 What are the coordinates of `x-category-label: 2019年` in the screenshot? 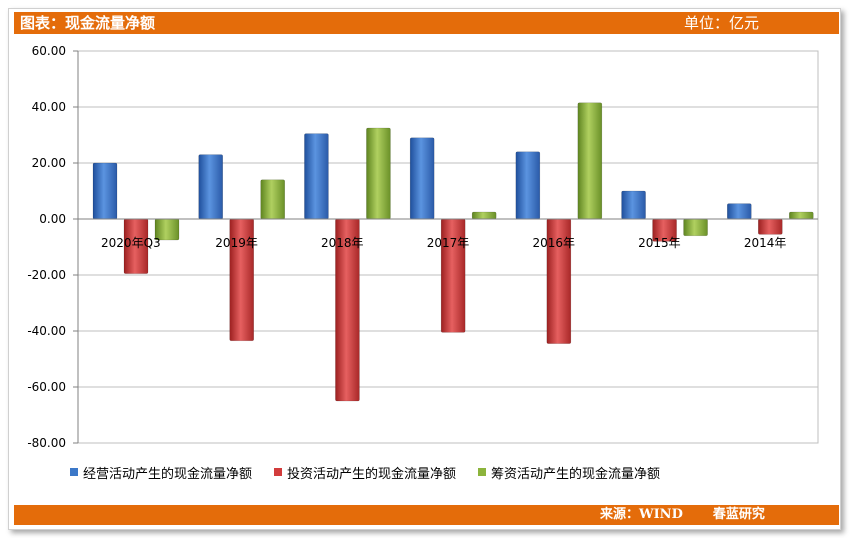 It's located at (236, 243).